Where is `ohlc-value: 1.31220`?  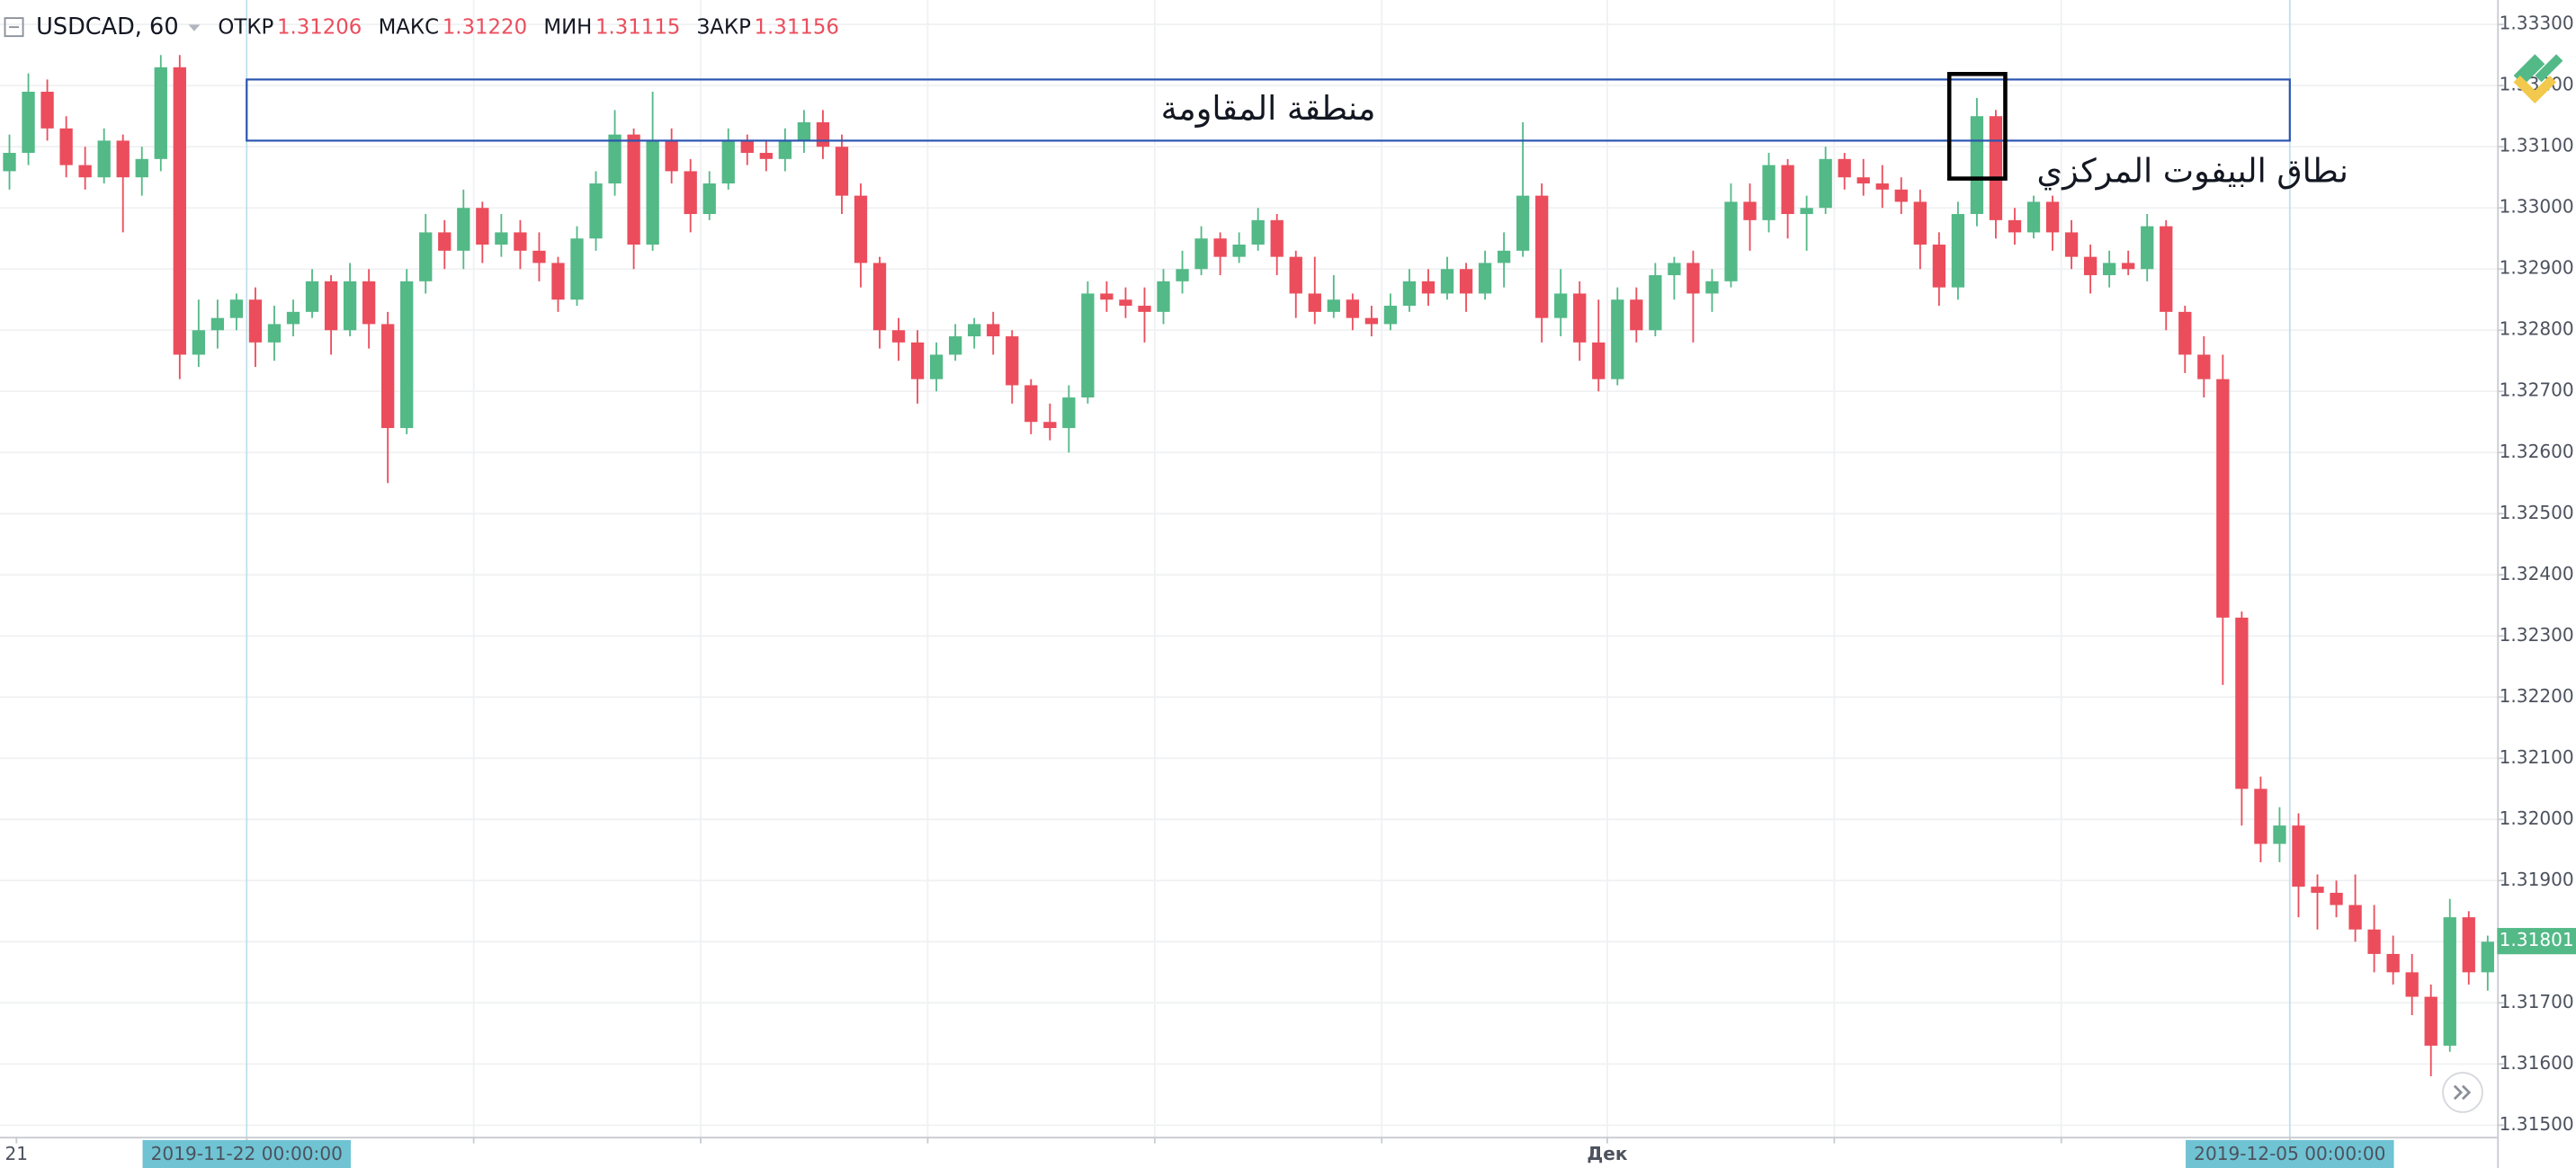
ohlc-value: 1.31220 is located at coordinates (485, 28).